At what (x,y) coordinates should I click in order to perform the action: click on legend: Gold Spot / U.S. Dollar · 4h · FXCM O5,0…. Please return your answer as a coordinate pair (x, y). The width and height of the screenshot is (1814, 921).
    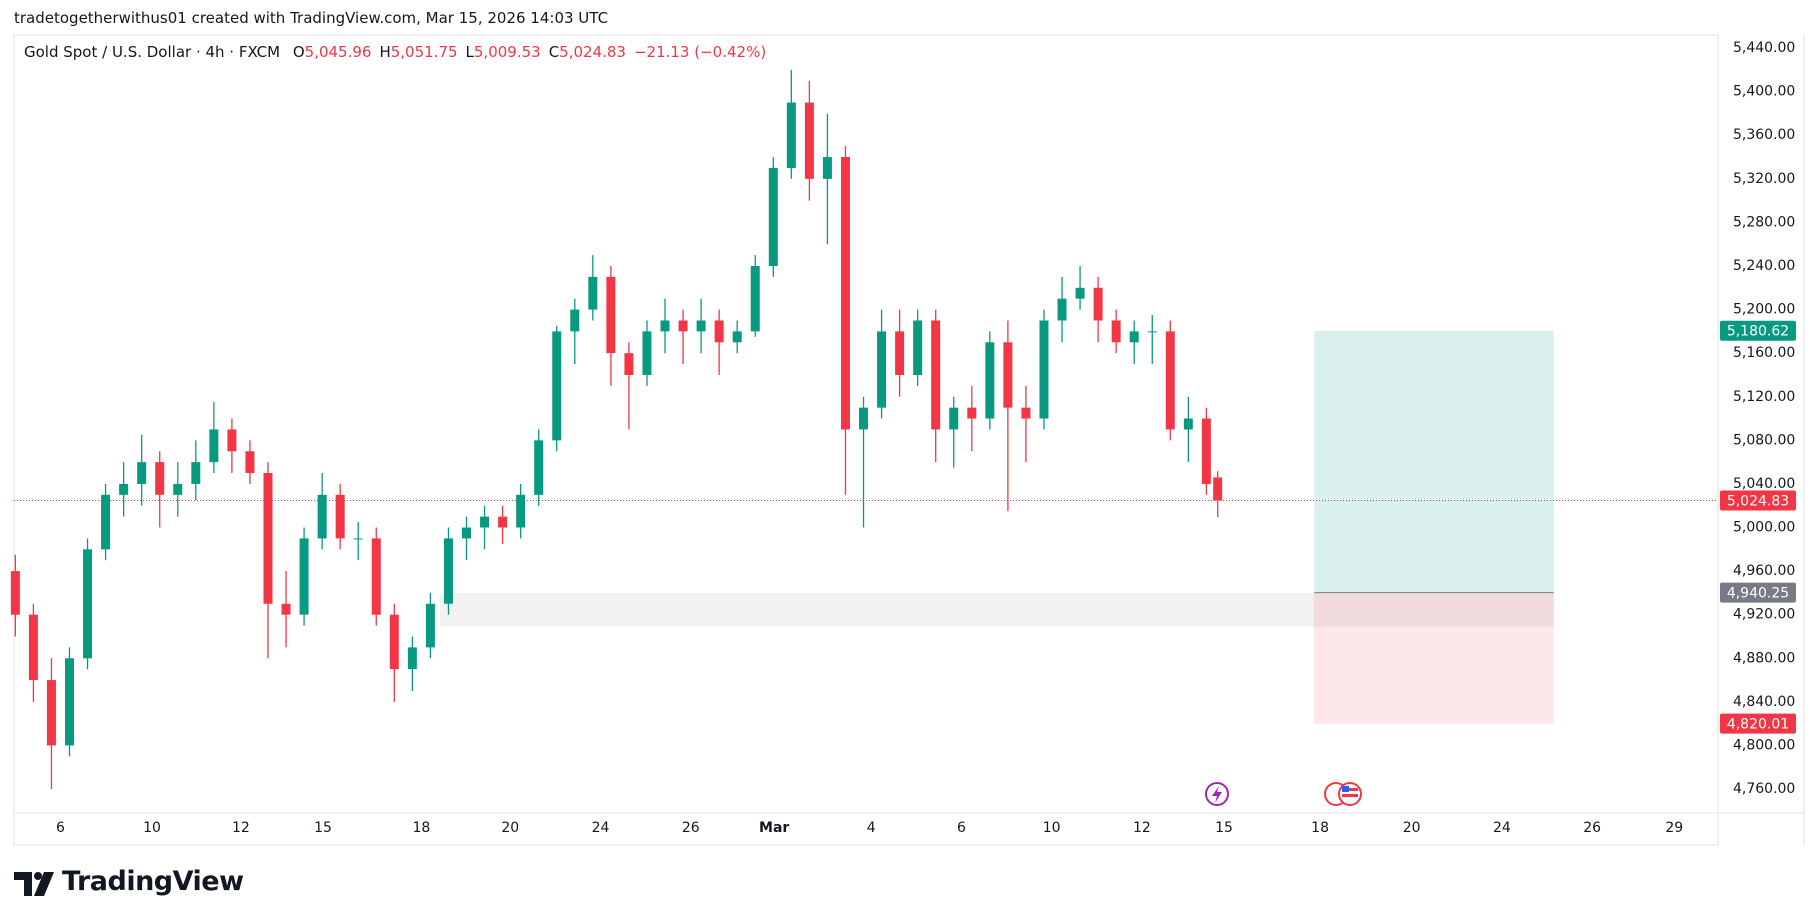
    Looking at the image, I should click on (395, 52).